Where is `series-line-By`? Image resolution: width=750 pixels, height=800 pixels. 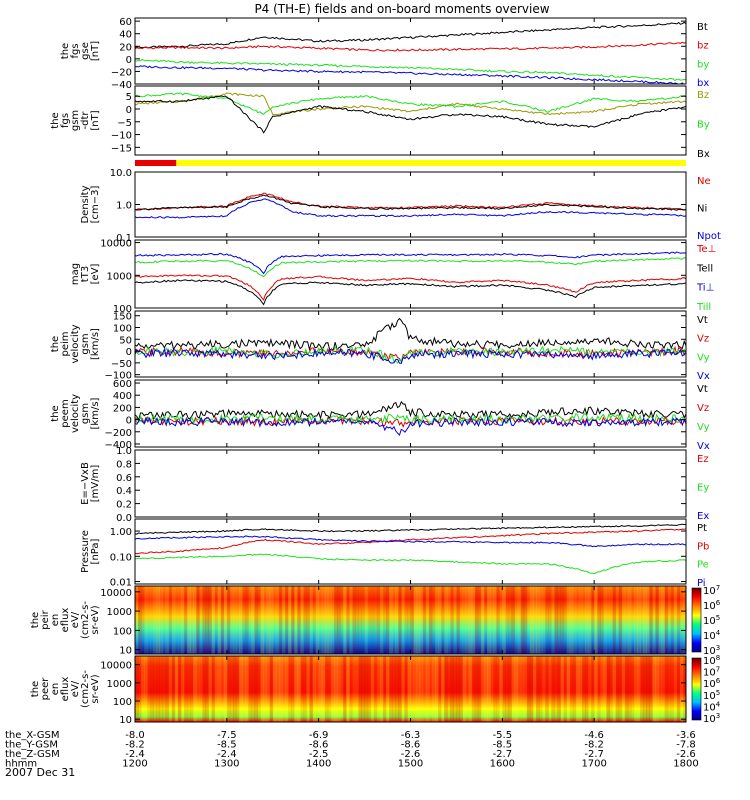 series-line-By is located at coordinates (410, 104).